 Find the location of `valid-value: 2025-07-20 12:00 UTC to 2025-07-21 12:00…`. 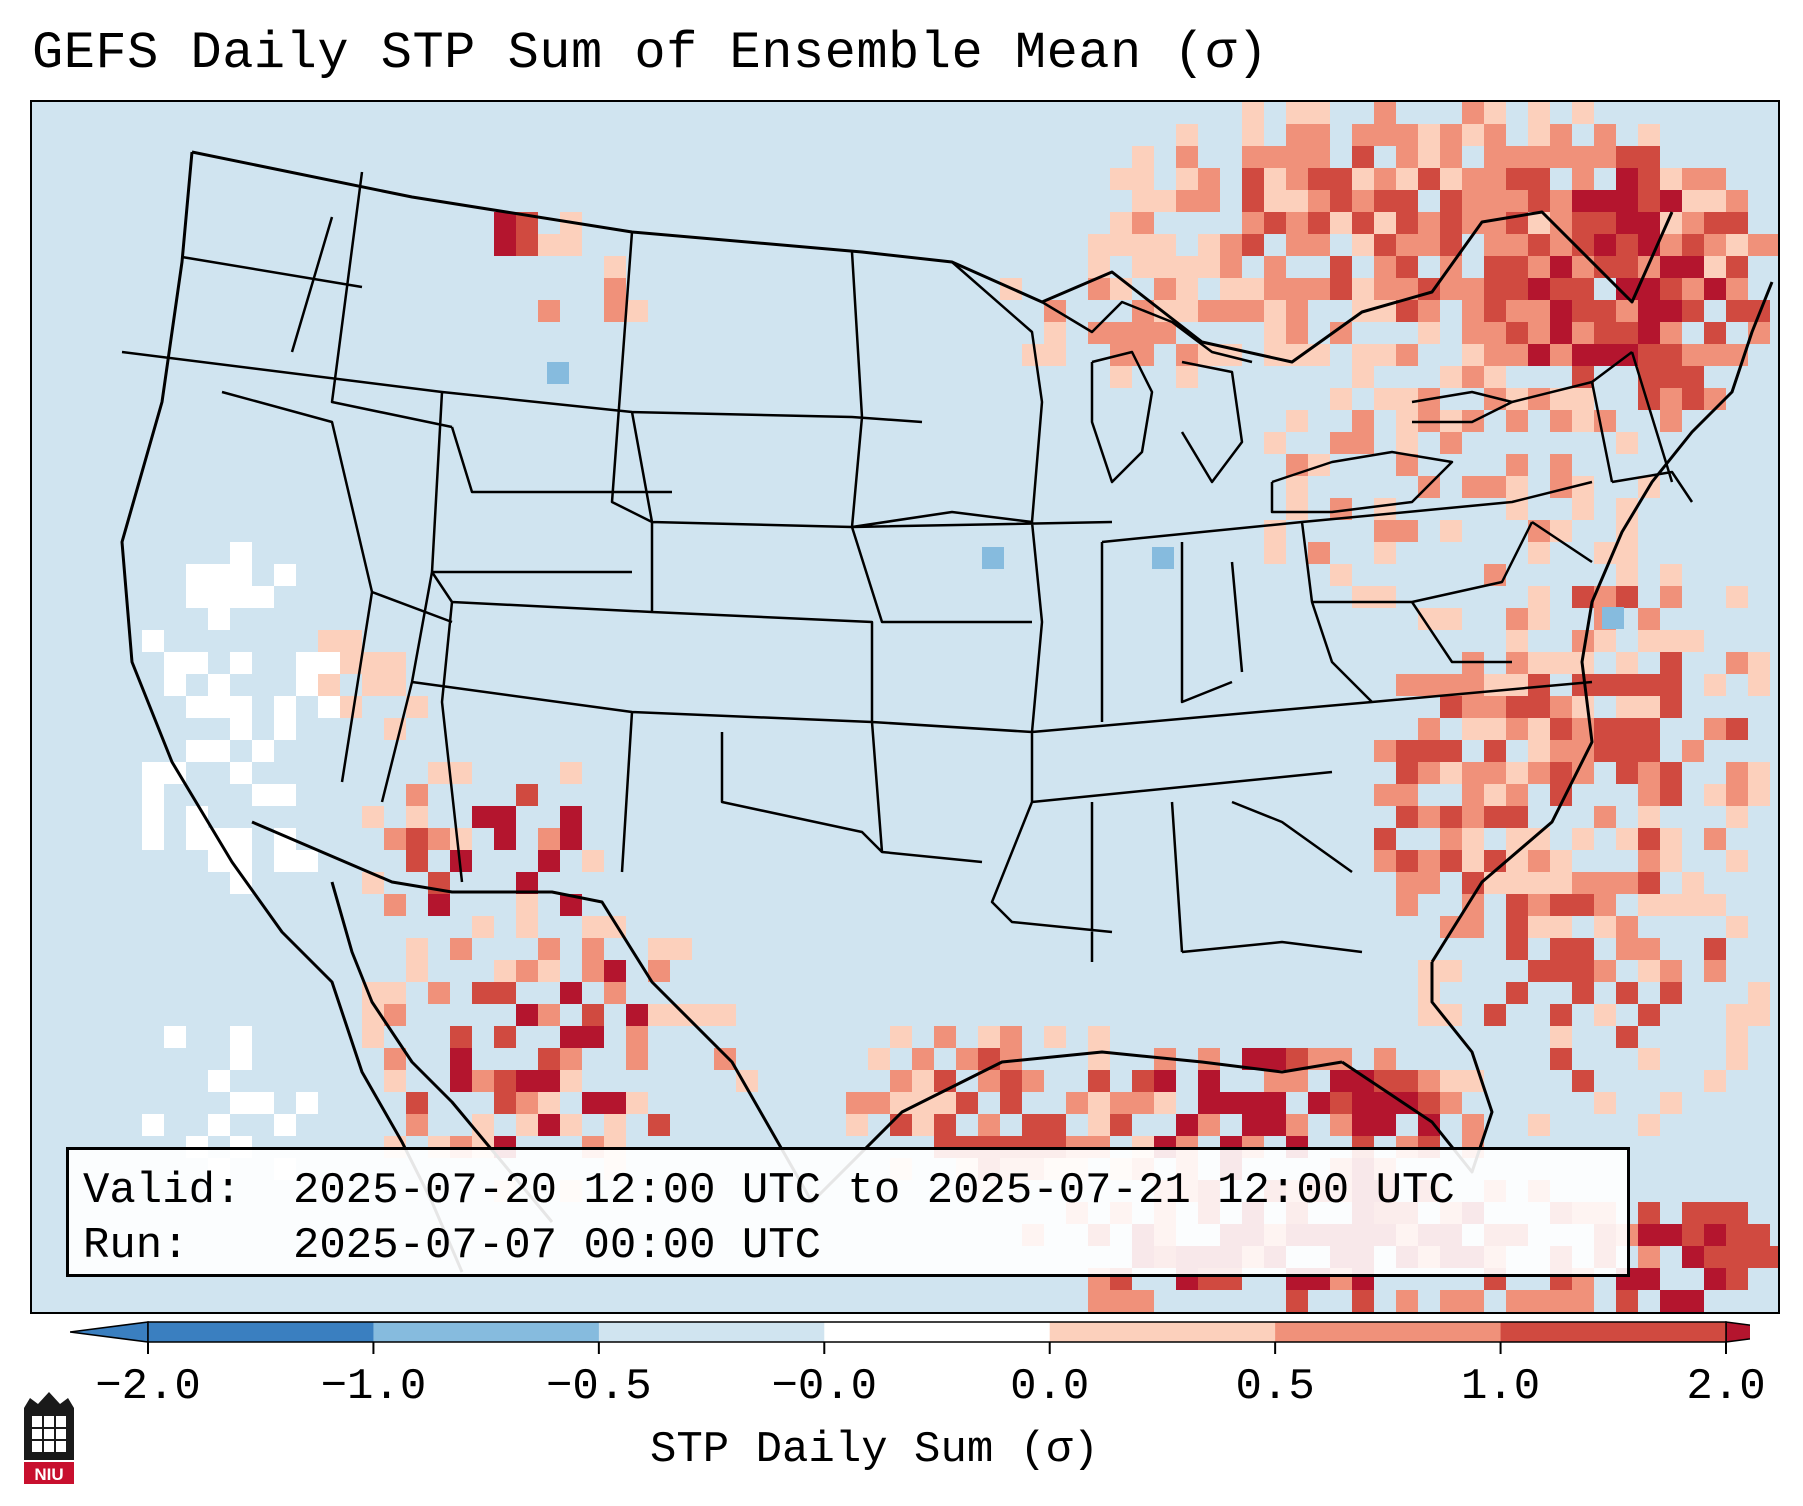

valid-value: 2025-07-20 12:00 UTC to 2025-07-21 12:00… is located at coordinates (874, 1191).